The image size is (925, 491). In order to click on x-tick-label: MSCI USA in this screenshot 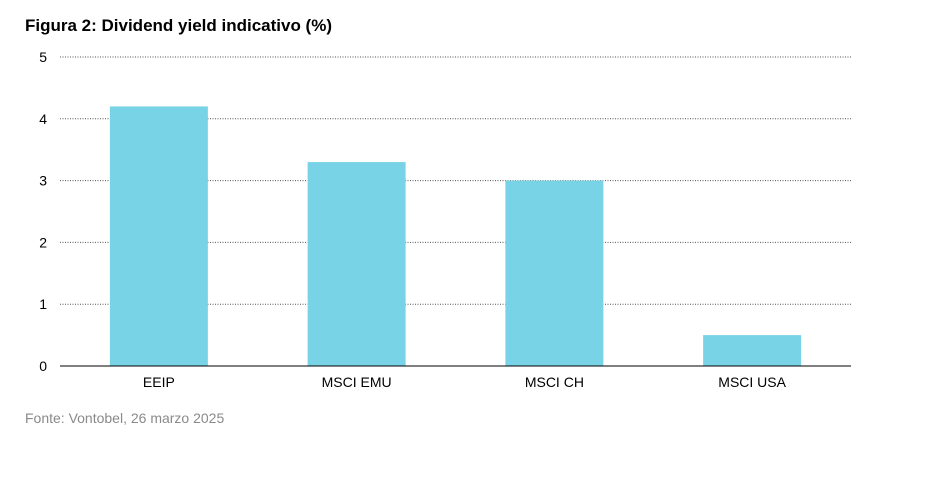, I will do `click(752, 382)`.